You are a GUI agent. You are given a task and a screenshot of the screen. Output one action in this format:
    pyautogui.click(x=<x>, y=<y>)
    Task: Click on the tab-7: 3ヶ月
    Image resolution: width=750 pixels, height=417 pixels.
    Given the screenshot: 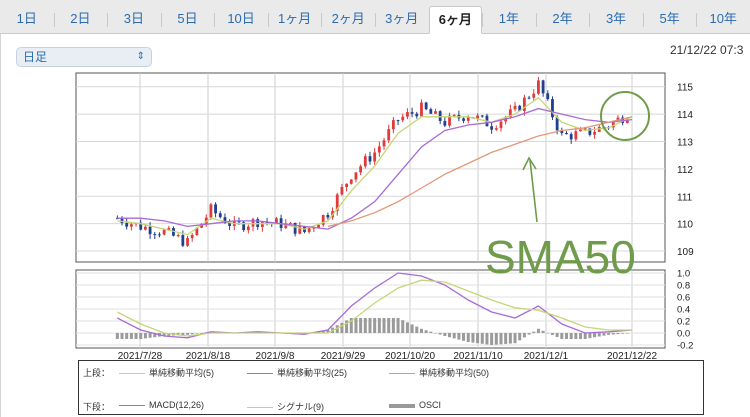 What is the action you would take?
    pyautogui.click(x=402, y=18)
    